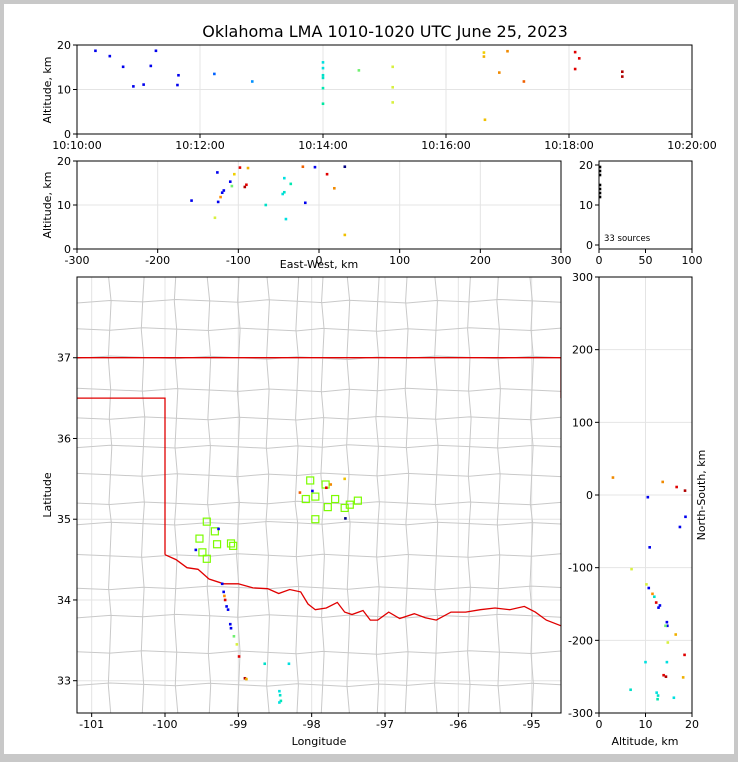  Describe the element at coordinates (701, 495) in the screenshot. I see `northsouth-ylabel: North-South, km` at that location.